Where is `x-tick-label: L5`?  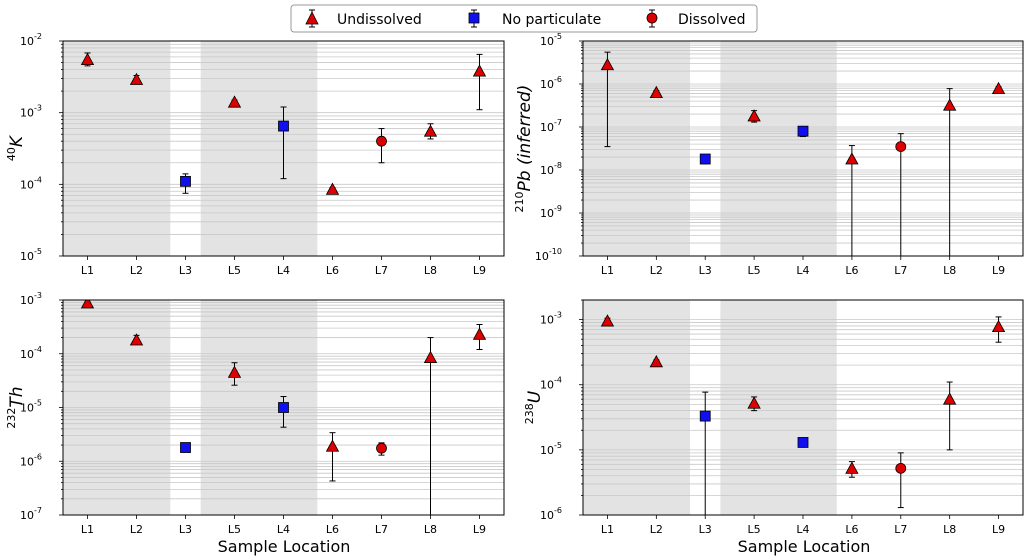
x-tick-label: L5 is located at coordinates (234, 529).